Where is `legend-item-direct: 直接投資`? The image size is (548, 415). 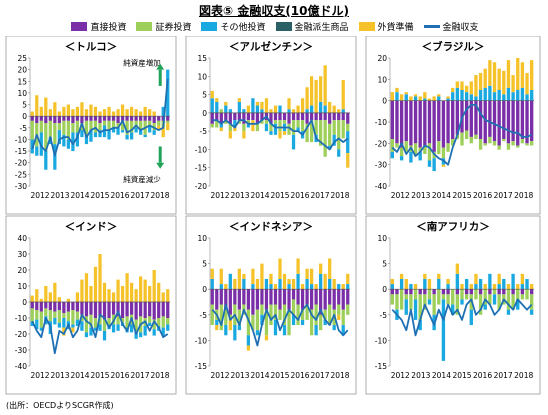
legend-item-direct: 直接投資 is located at coordinates (98, 26).